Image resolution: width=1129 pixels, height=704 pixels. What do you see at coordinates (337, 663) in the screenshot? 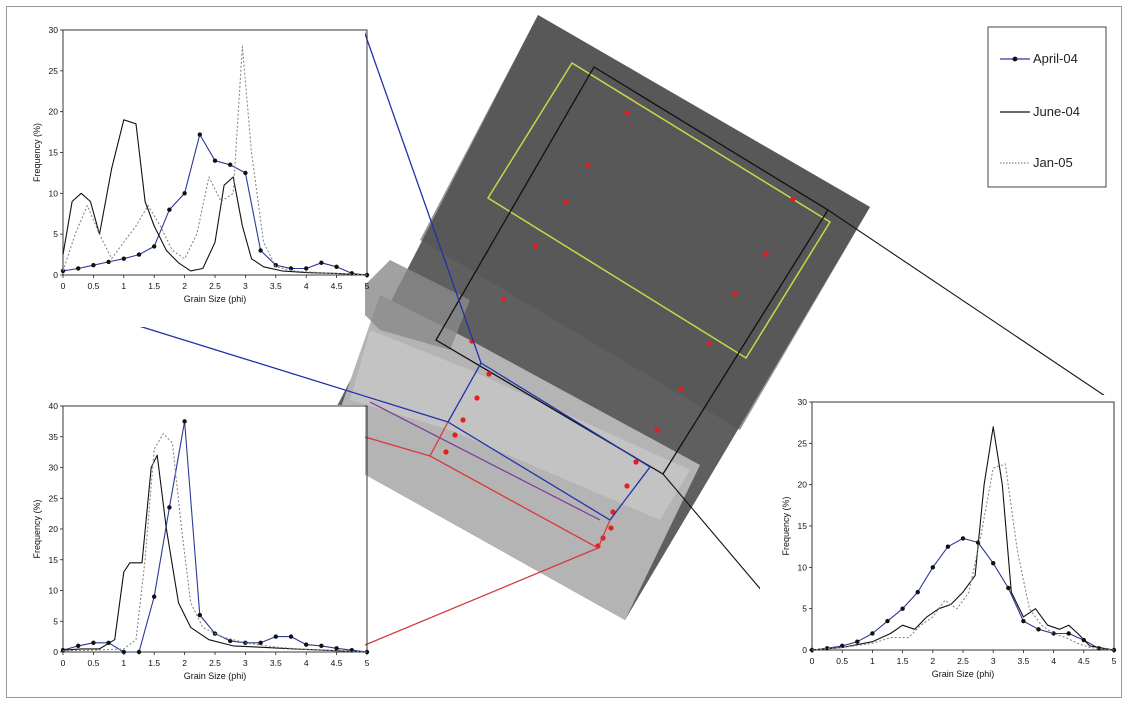
I see `x-tick-label: 4.5` at bounding box center [337, 663].